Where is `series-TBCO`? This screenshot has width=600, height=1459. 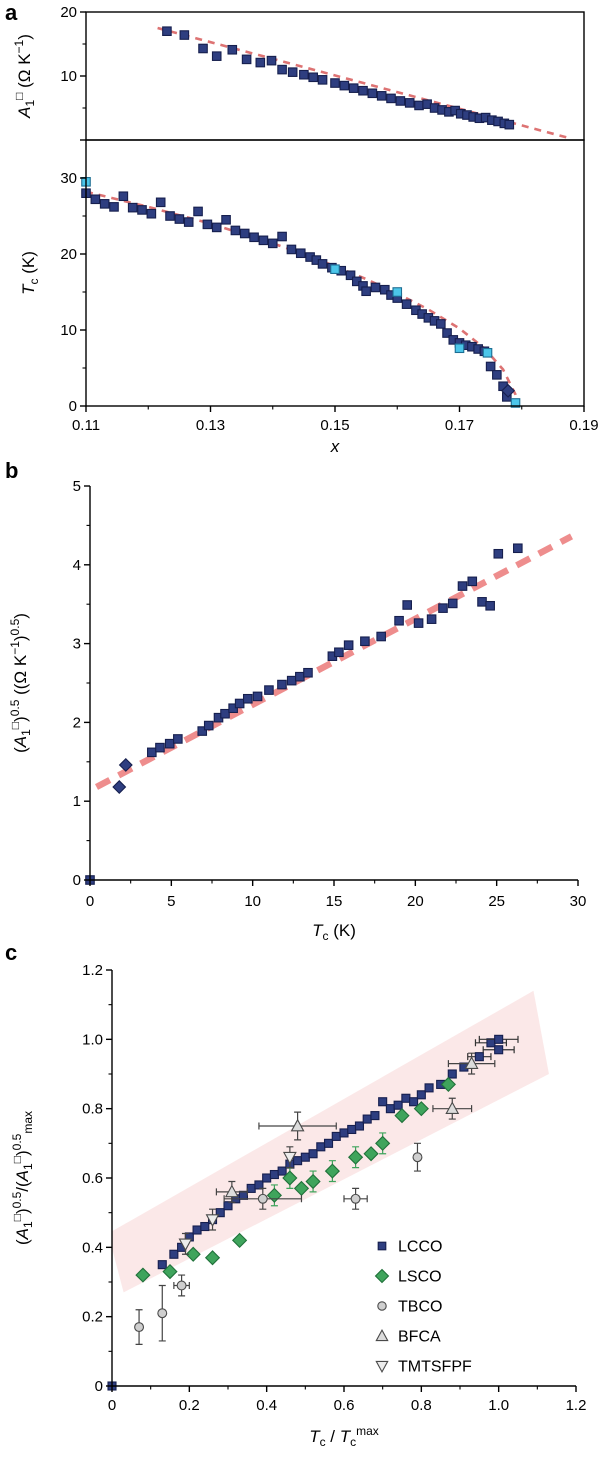
series-TBCO is located at coordinates (278, 1243).